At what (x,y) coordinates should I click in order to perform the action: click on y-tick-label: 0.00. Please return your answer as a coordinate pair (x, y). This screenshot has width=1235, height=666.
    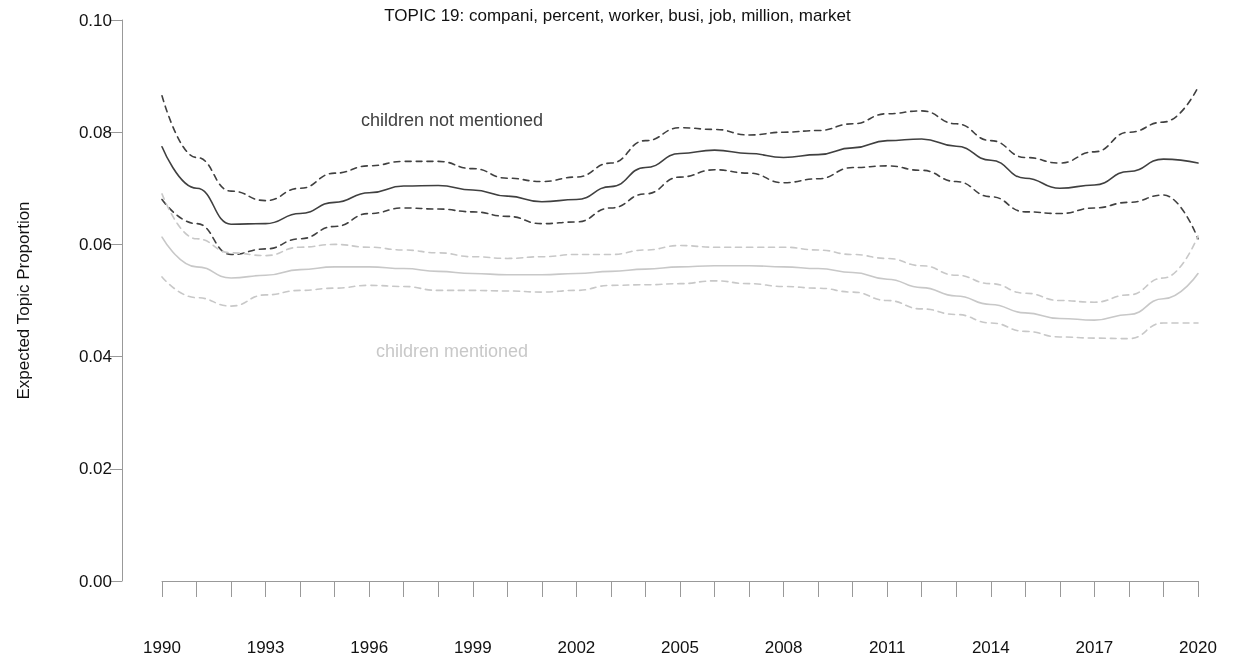
    Looking at the image, I should click on (95, 581).